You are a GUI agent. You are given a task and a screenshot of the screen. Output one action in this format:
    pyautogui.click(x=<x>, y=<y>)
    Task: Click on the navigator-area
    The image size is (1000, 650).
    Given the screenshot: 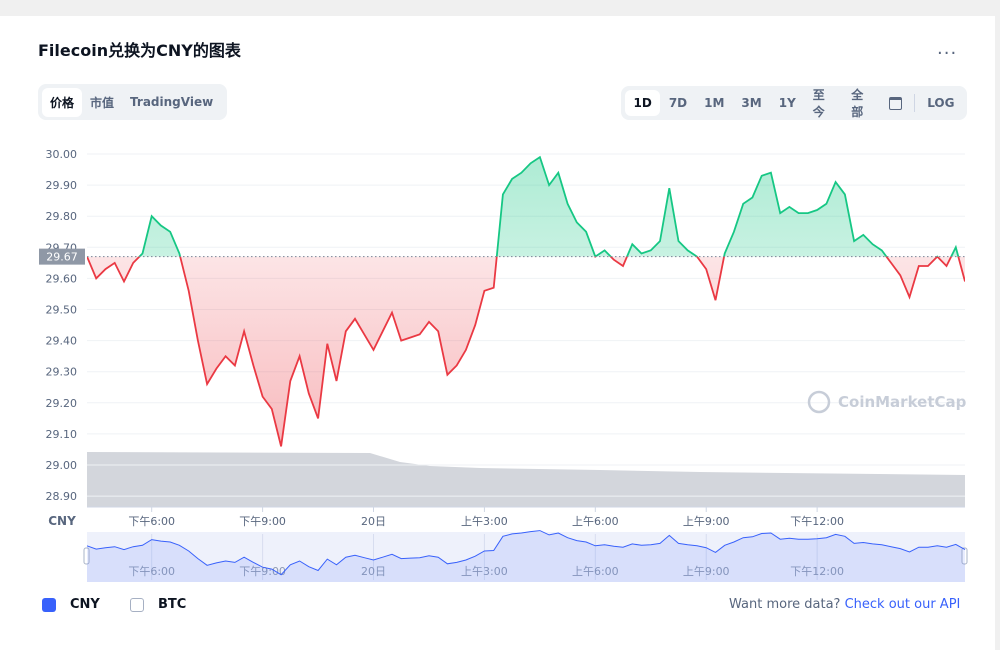 What is the action you would take?
    pyautogui.click(x=526, y=556)
    